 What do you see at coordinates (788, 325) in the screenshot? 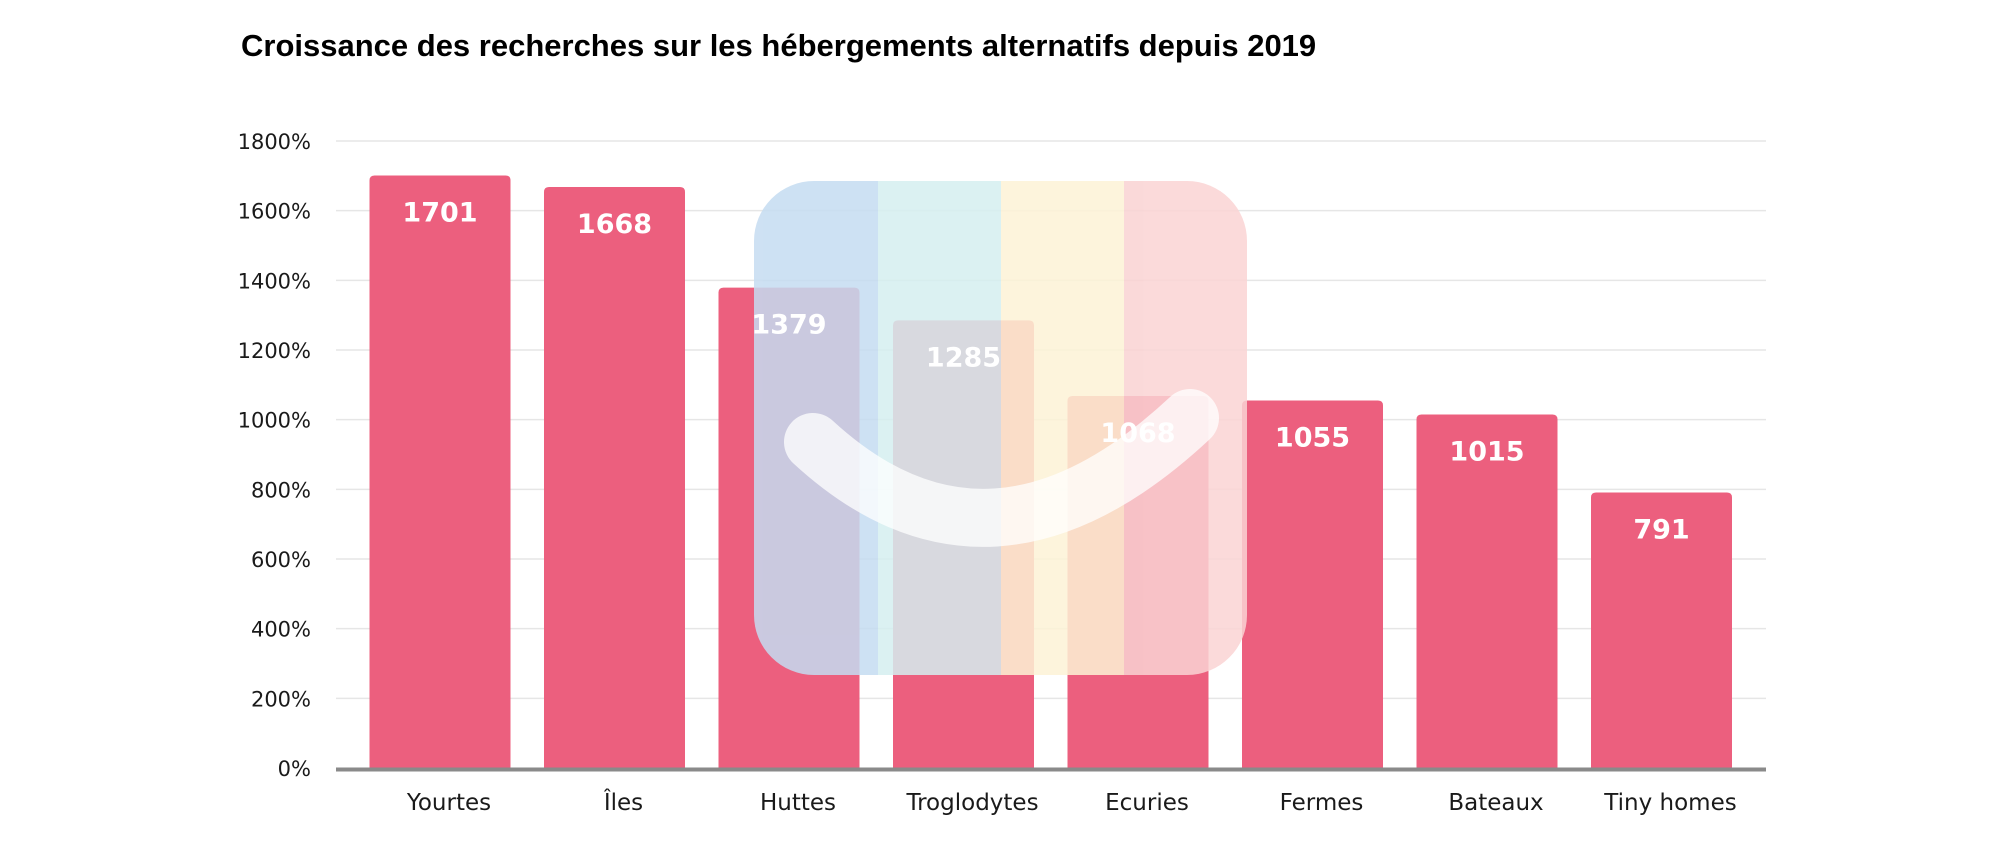
I see `data-label: 1379` at bounding box center [788, 325].